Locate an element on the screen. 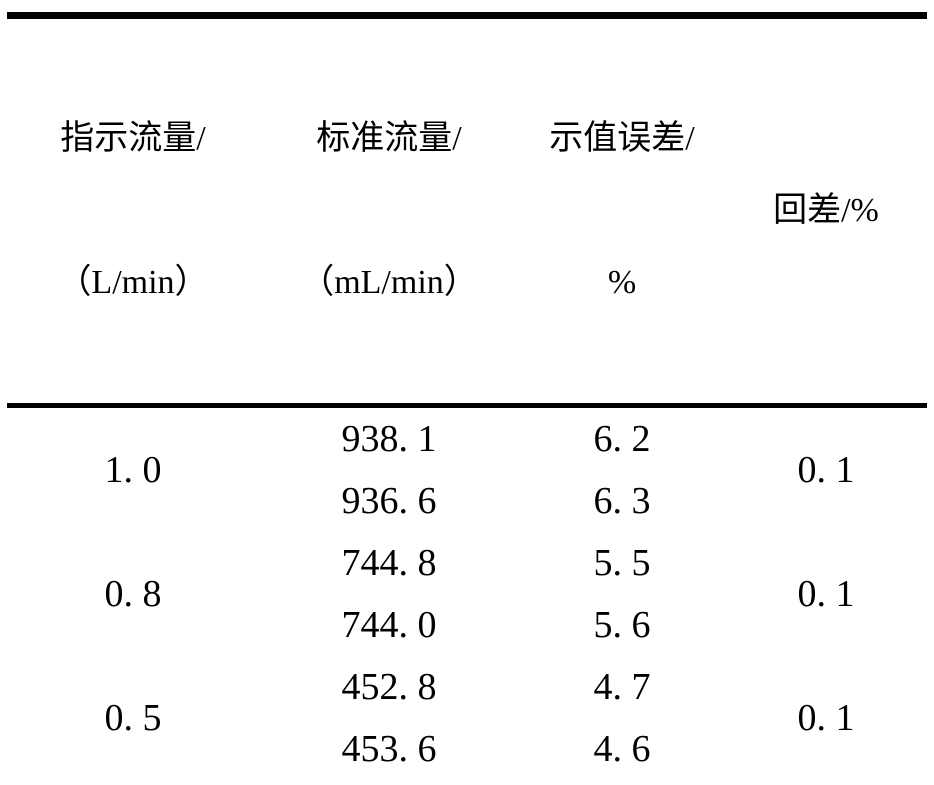 This screenshot has height=785, width=934. error-cell: 4. 6 is located at coordinates (622, 749).